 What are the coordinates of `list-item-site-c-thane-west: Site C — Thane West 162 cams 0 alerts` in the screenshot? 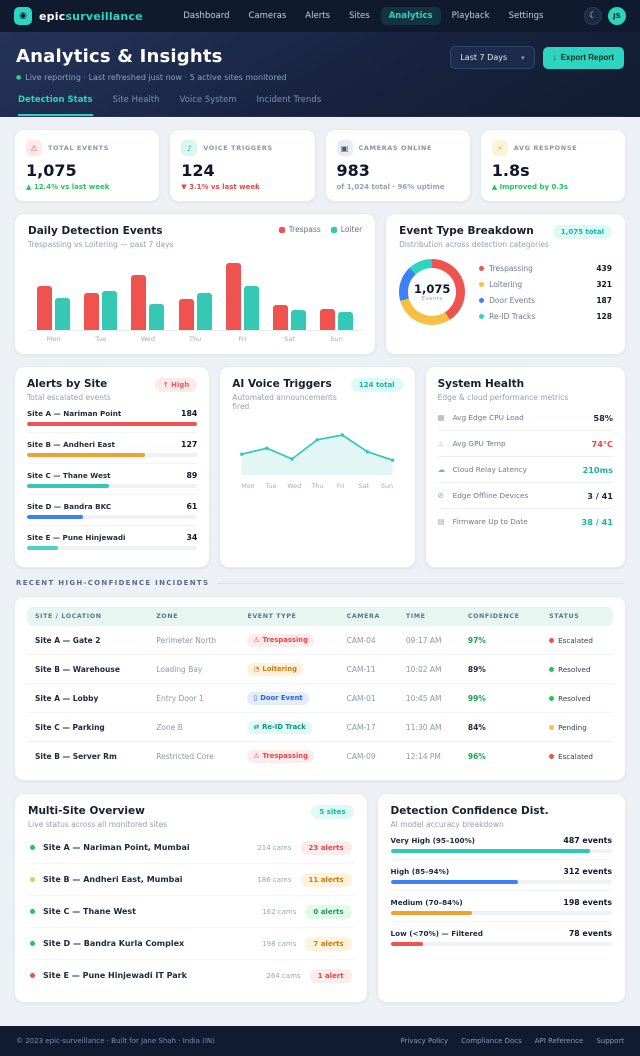 It's located at (191, 912).